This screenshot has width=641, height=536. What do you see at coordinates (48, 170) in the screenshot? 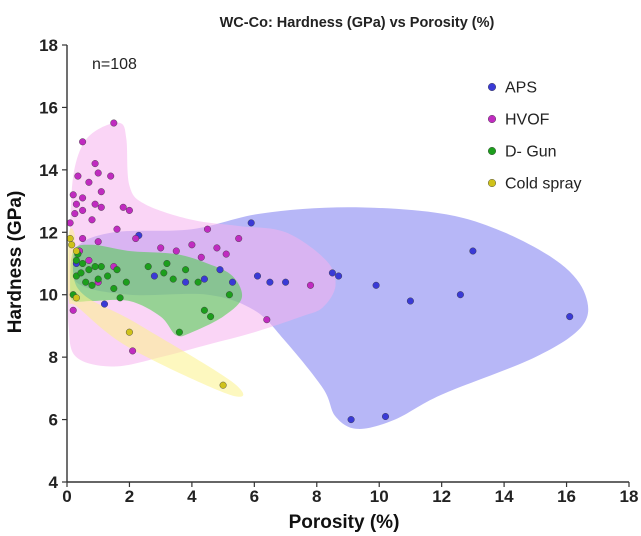
I see `y-tick-label: 14` at bounding box center [48, 170].